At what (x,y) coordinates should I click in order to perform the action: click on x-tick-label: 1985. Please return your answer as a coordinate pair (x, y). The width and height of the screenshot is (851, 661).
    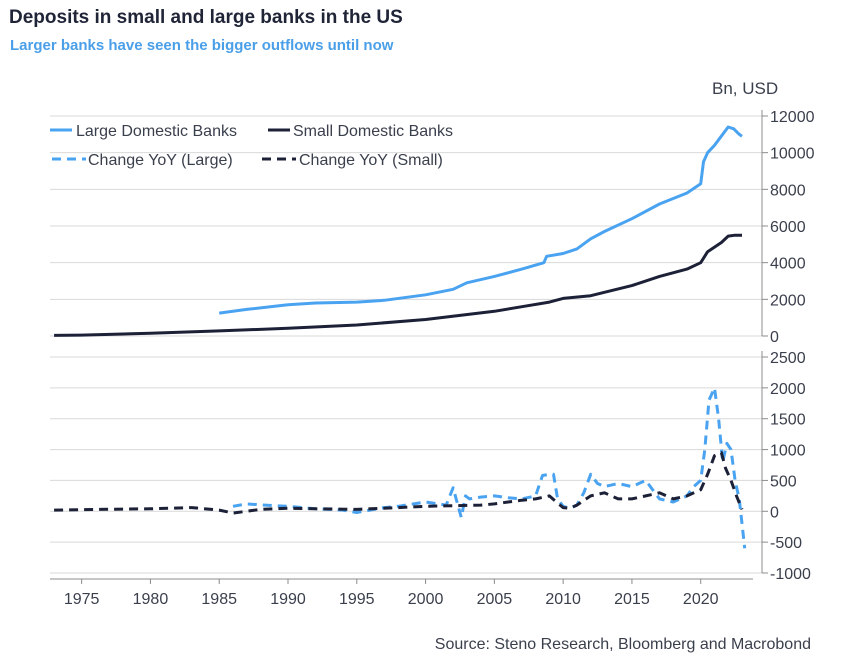
    Looking at the image, I should click on (219, 599).